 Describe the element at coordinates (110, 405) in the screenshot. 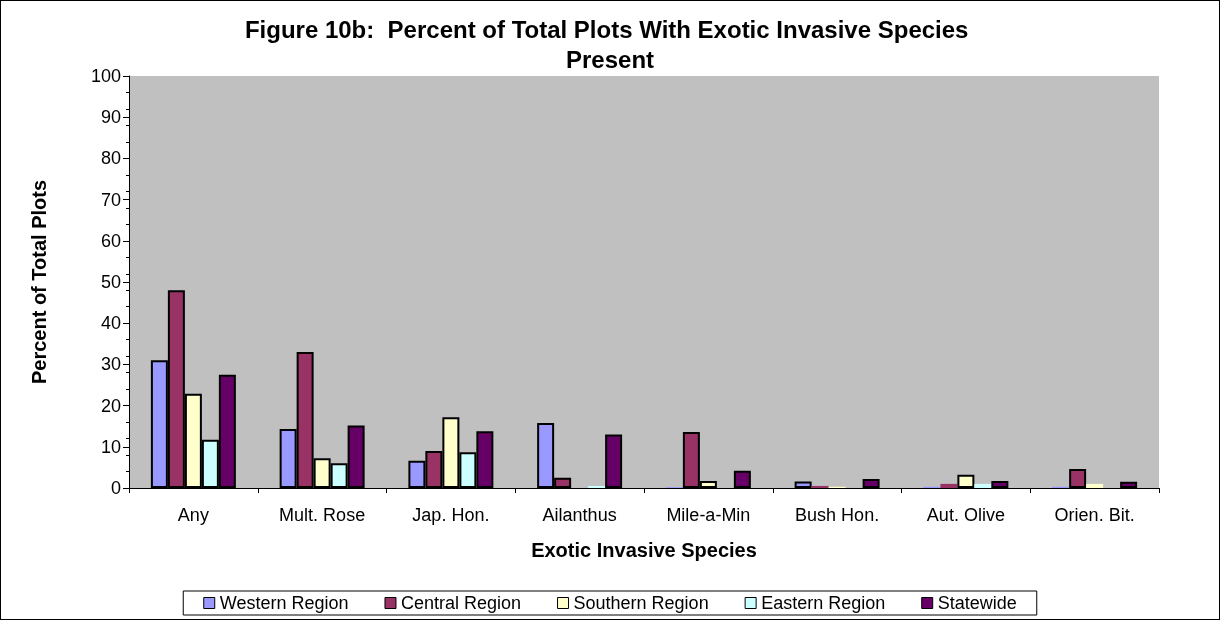

I see `y-tick-label: 20` at that location.